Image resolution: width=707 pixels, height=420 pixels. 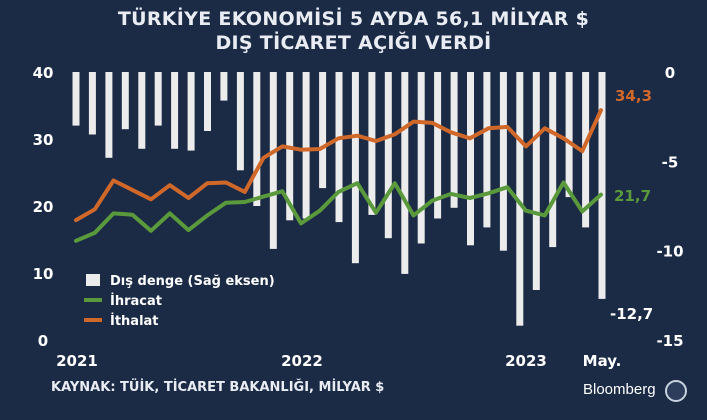 I want to click on x-axis-tick-label: 2022, so click(x=302, y=361).